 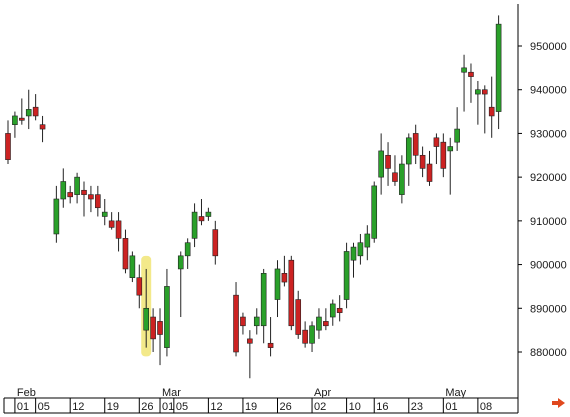 What do you see at coordinates (548, 266) in the screenshot?
I see `y-tick-label: 900000` at bounding box center [548, 266].